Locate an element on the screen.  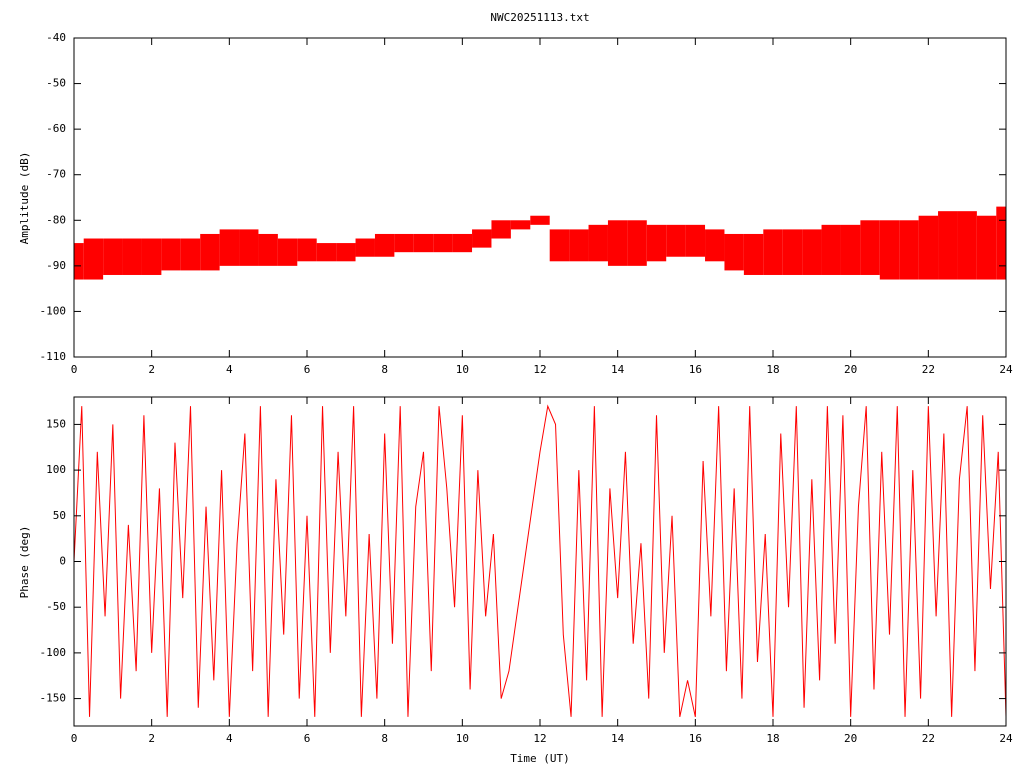
y-axis-label: Phase (deg) is located at coordinates (24, 562).